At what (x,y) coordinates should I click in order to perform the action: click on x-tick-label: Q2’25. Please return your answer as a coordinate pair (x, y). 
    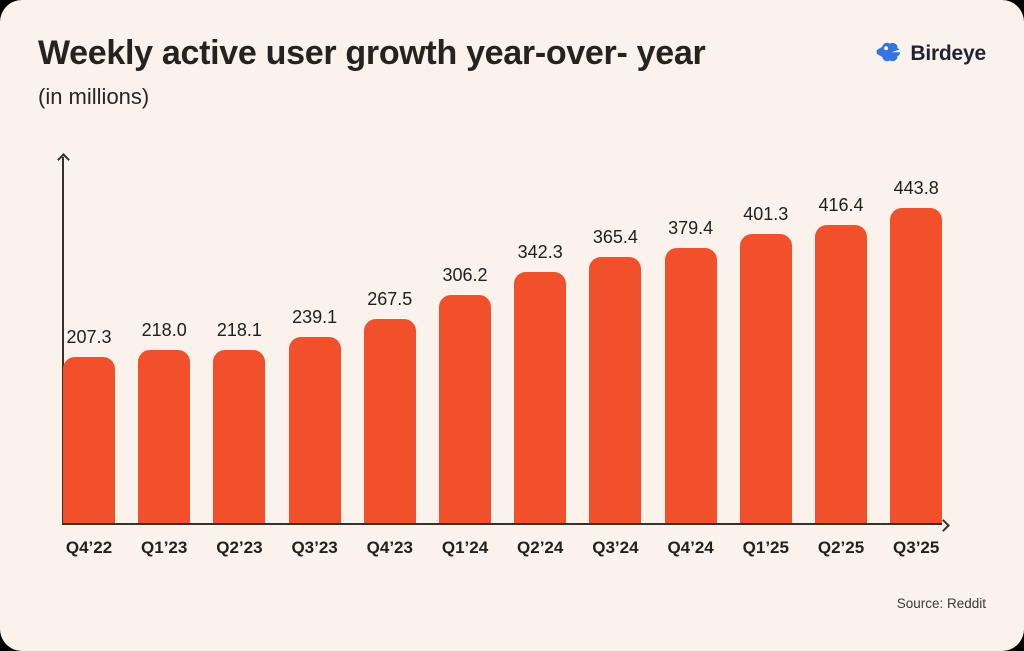
    Looking at the image, I should click on (841, 547).